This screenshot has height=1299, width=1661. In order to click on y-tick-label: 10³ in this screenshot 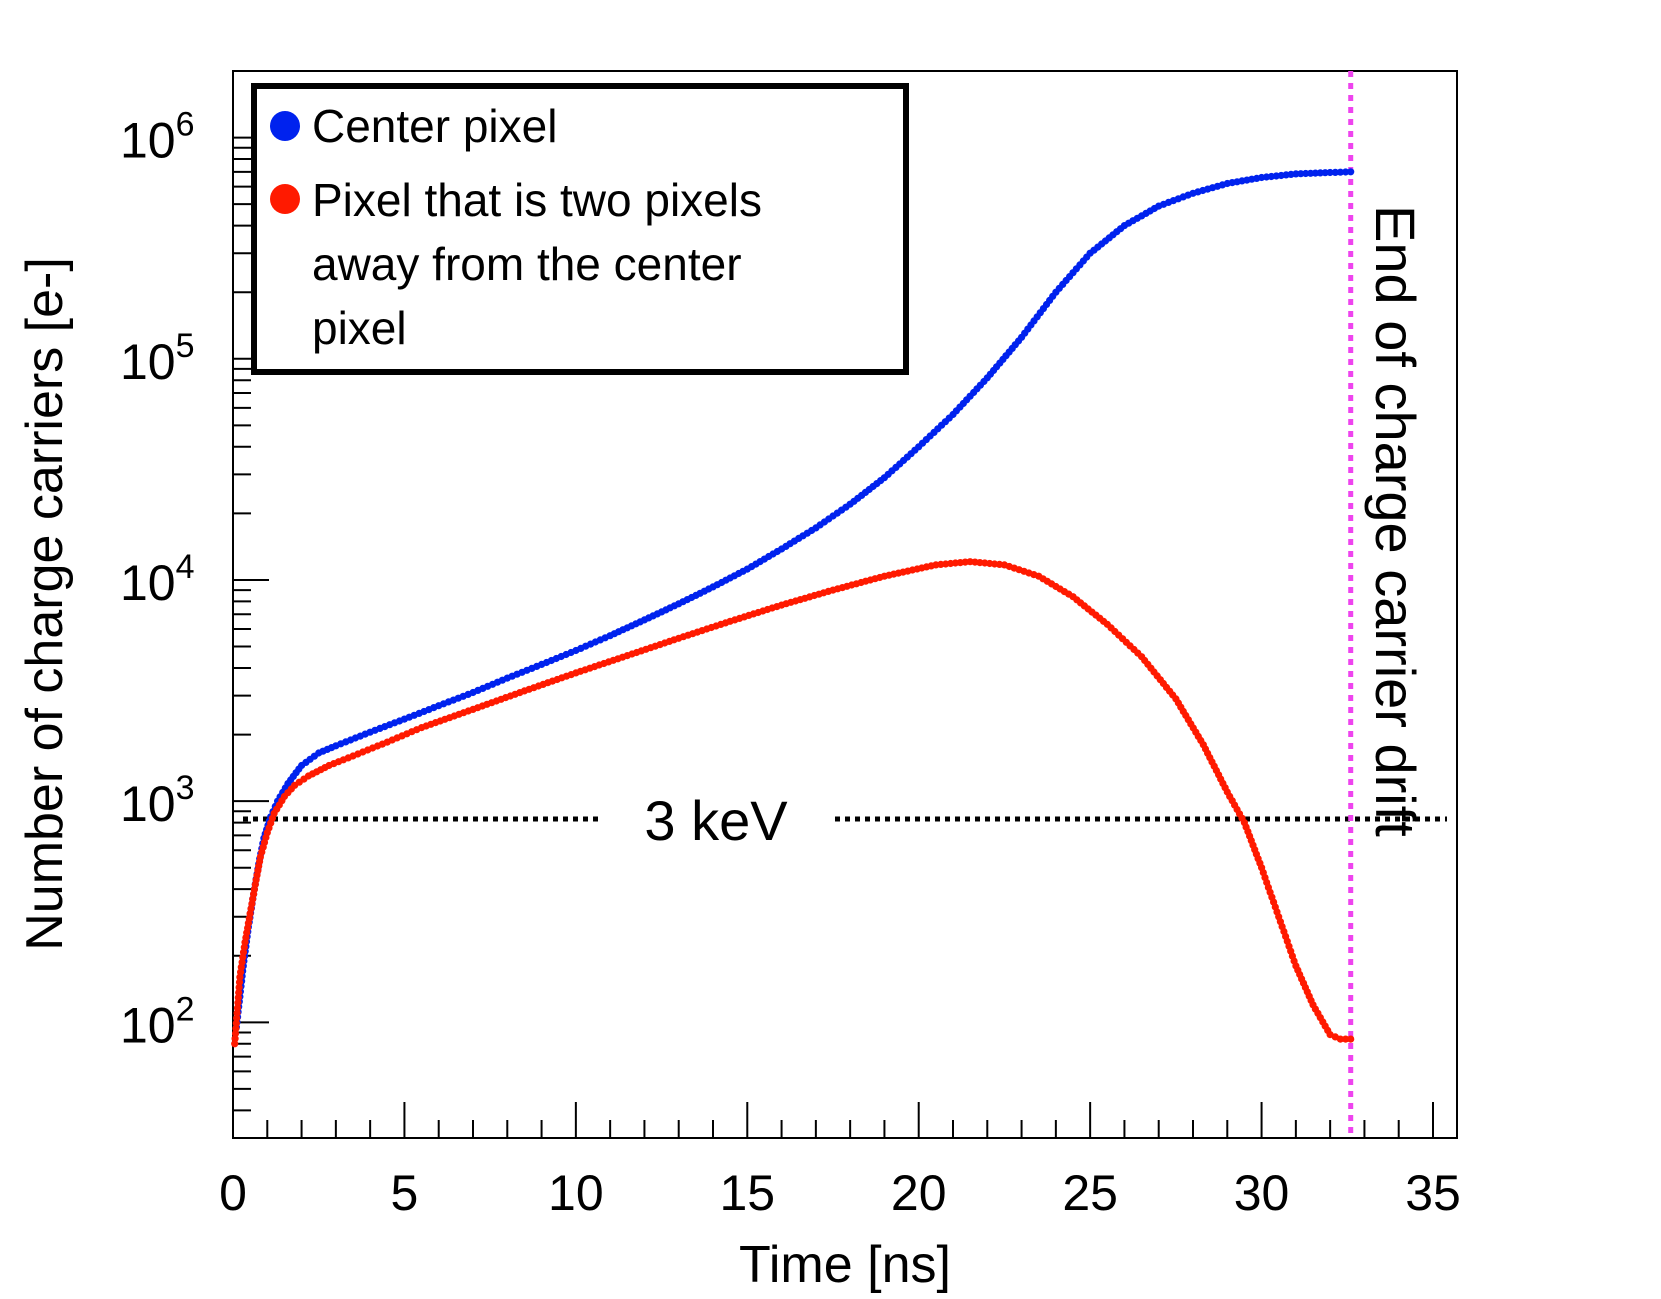, I will do `click(157, 800)`.